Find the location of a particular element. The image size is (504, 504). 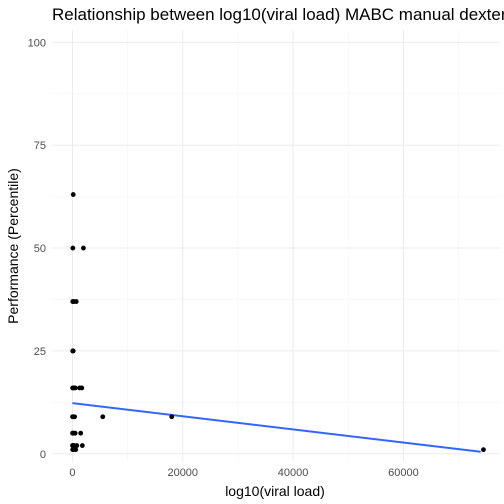

x-tick-label: 0 is located at coordinates (72, 473).